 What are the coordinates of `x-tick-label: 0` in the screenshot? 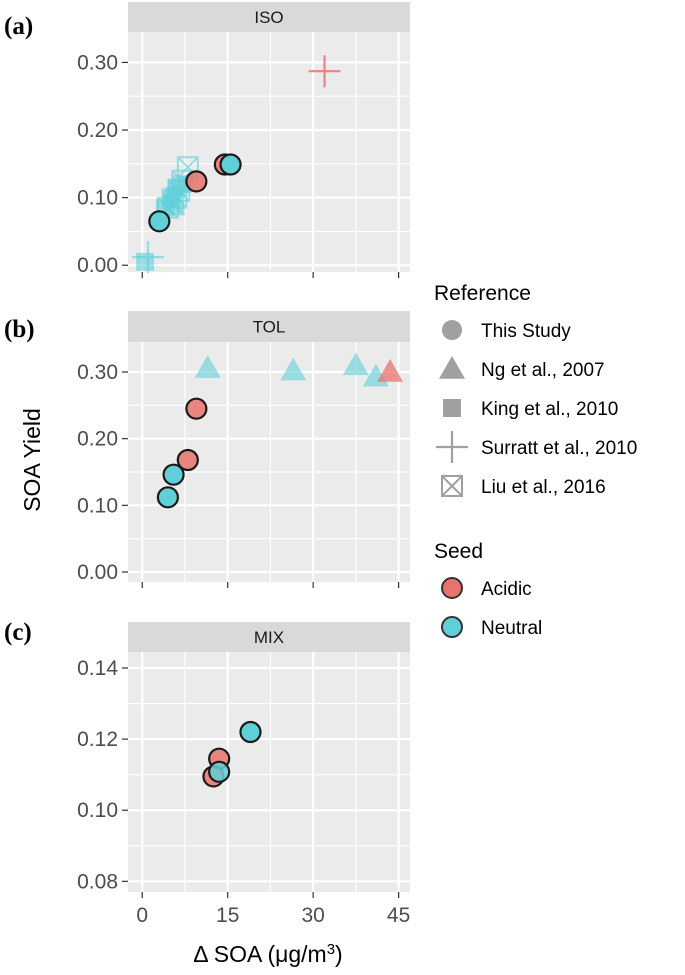 It's located at (142, 915).